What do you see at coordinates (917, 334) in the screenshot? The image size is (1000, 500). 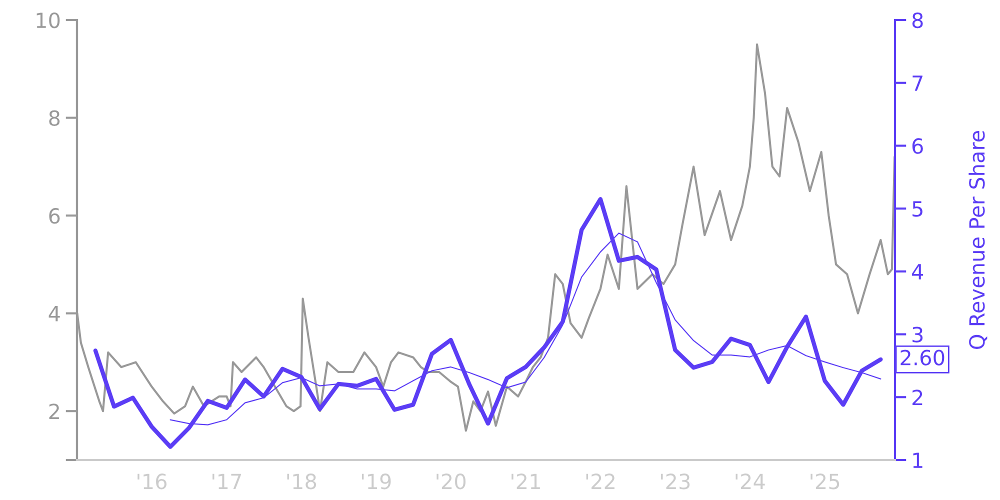 I see `y2-tick-label: 3` at bounding box center [917, 334].